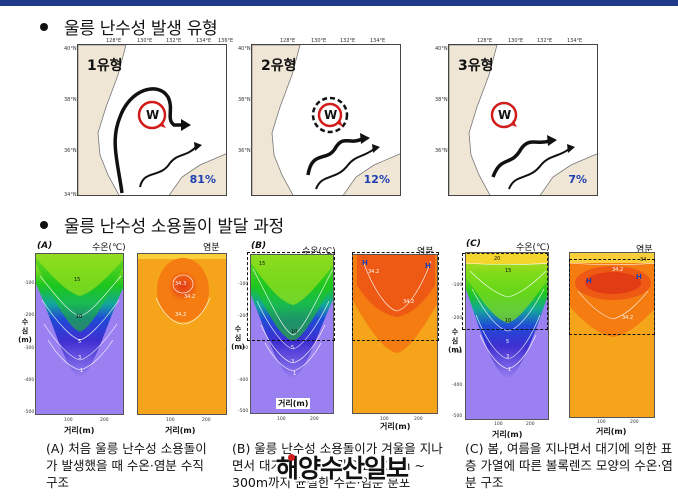 This screenshot has width=678, height=497. What do you see at coordinates (497, 259) in the screenshot?
I see `contour-label: 20` at bounding box center [497, 259].